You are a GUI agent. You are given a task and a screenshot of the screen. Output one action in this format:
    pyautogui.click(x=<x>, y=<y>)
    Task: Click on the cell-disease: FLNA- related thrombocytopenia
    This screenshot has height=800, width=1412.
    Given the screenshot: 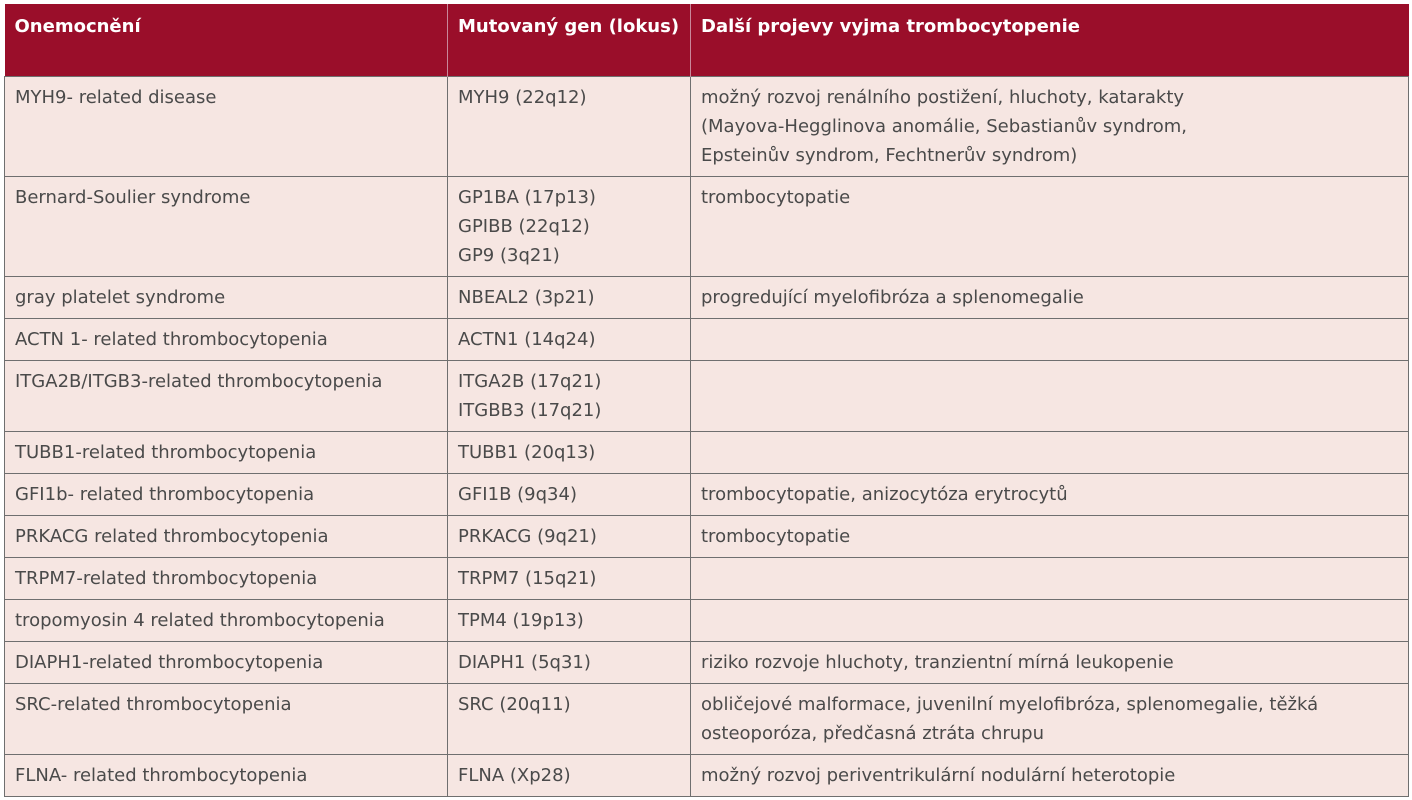 What is the action you would take?
    pyautogui.click(x=226, y=775)
    